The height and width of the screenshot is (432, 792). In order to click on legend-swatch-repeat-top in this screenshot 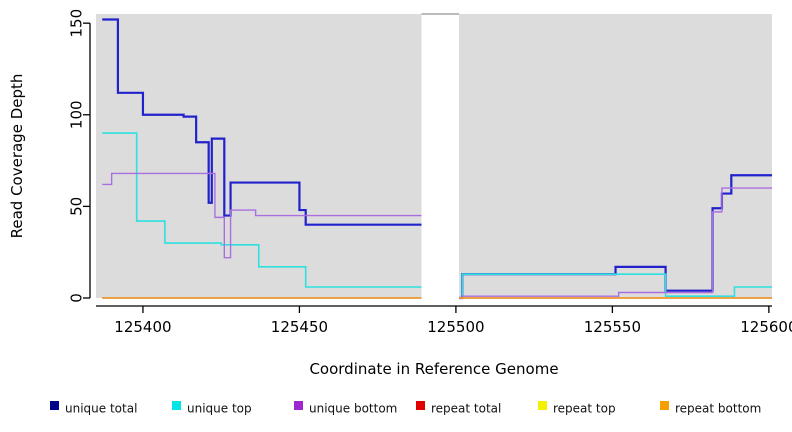, I will do `click(542, 405)`.